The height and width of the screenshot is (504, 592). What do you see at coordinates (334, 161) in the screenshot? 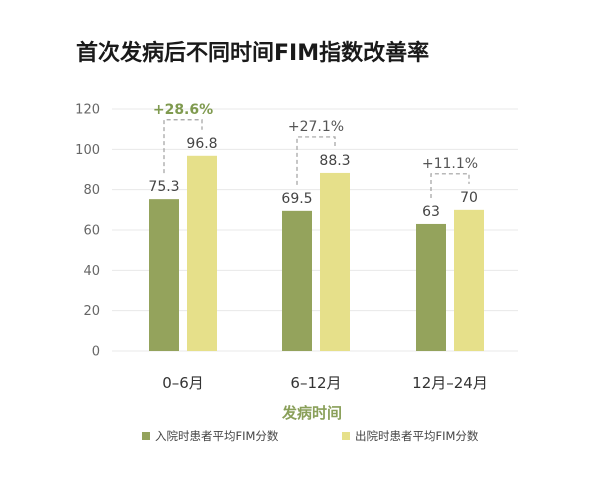
I see `data-label: 88.3` at bounding box center [334, 161].